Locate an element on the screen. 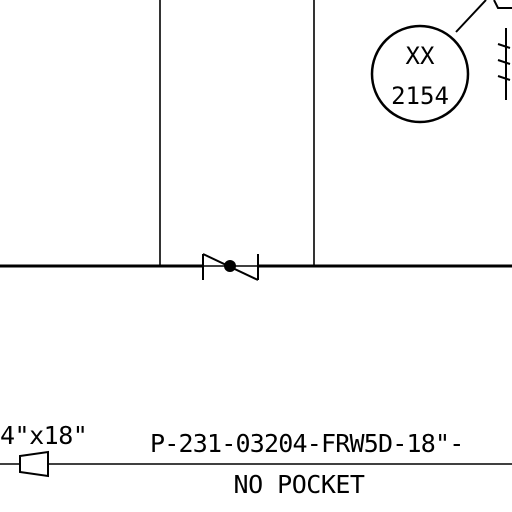 The width and height of the screenshot is (512, 512). line-number-label: P-231-03204-FRW5D-18"- is located at coordinates (307, 443).